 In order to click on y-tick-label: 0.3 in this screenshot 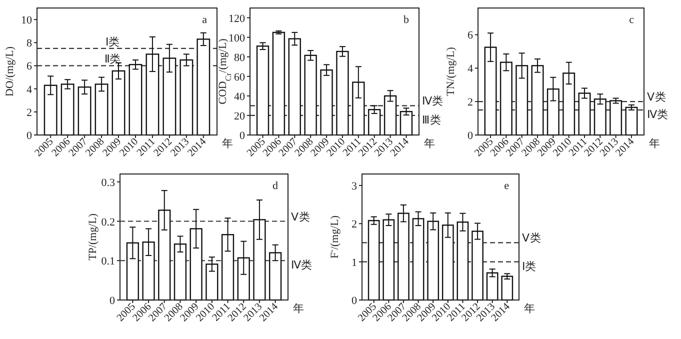, I will do `click(108, 182)`.